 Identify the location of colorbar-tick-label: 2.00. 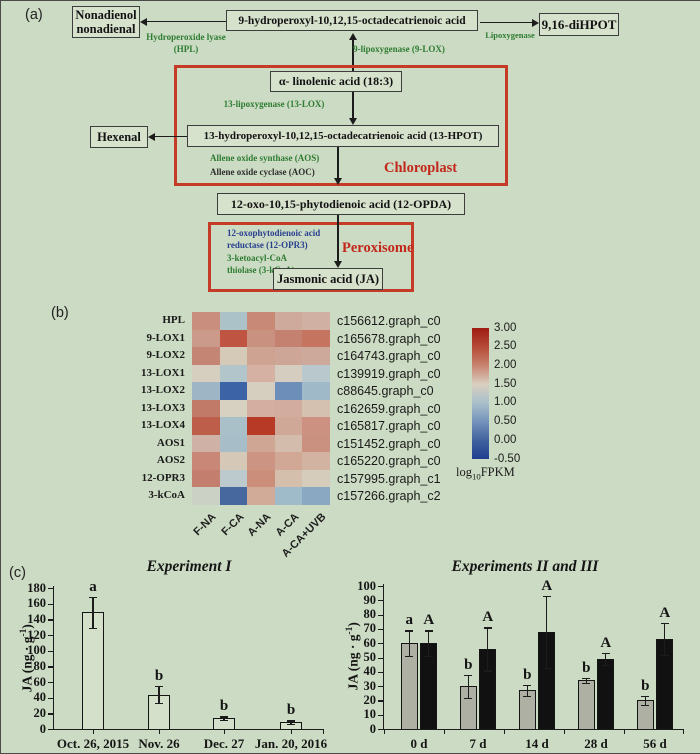
(505, 364).